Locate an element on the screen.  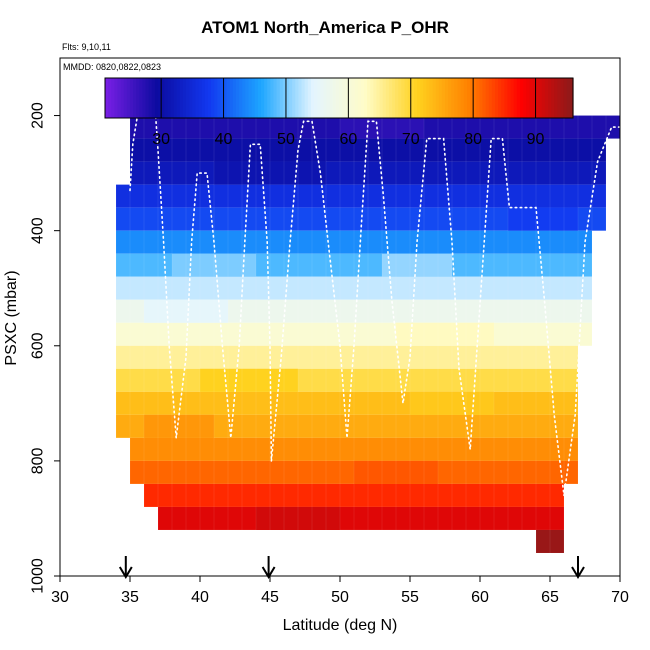
y-tick-label-400: 400 is located at coordinates (38, 230).